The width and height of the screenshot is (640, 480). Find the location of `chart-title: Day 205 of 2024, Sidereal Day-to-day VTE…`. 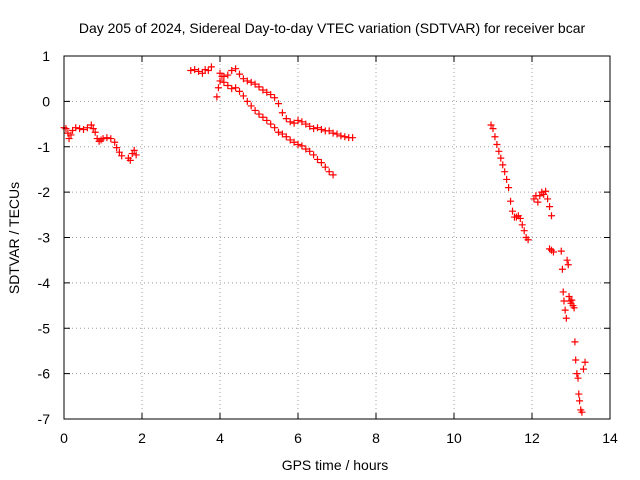

chart-title: Day 205 of 2024, Sidereal Day-to-day VTE… is located at coordinates (332, 28).